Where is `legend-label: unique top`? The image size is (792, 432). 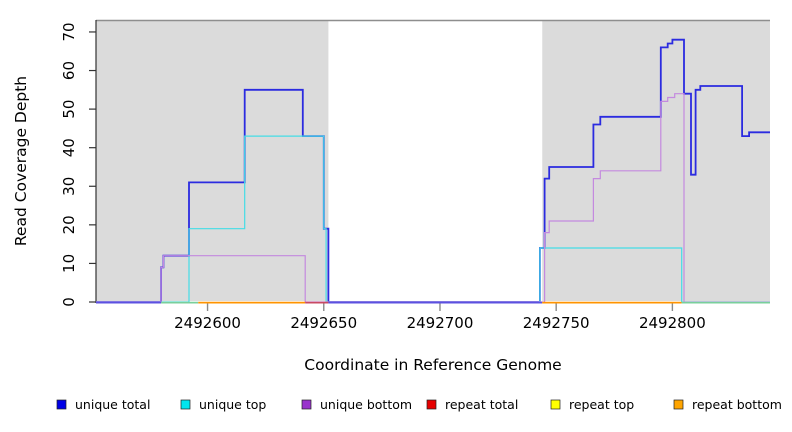 legend-label: unique top is located at coordinates (232, 404).